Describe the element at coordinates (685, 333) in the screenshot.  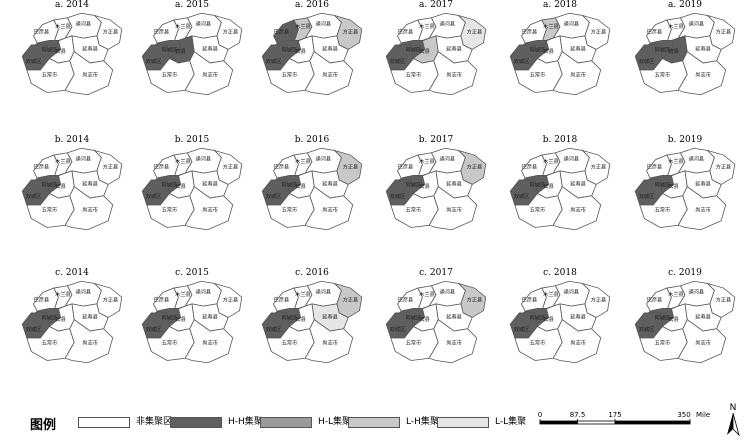
I see `map-panel: c. 2019 巴彦县 木兰县 通河县 方正县 宾县 延寿县 五常市 尚志市 阿城区 双城区` at that location.